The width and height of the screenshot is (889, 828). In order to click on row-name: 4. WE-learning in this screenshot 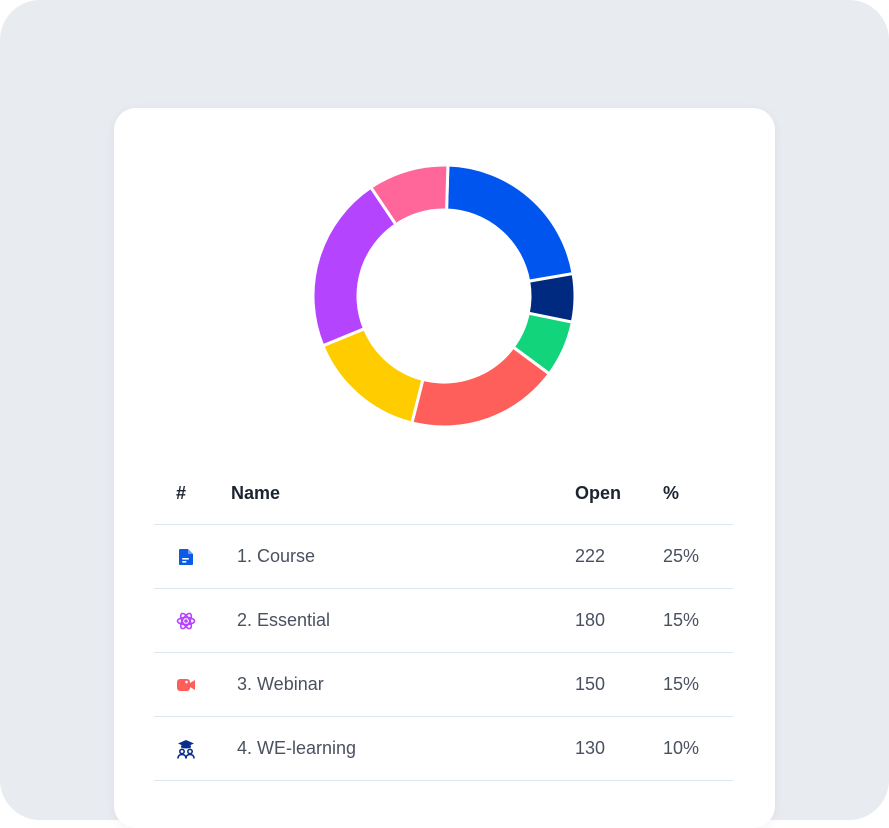, I will do `click(297, 748)`.